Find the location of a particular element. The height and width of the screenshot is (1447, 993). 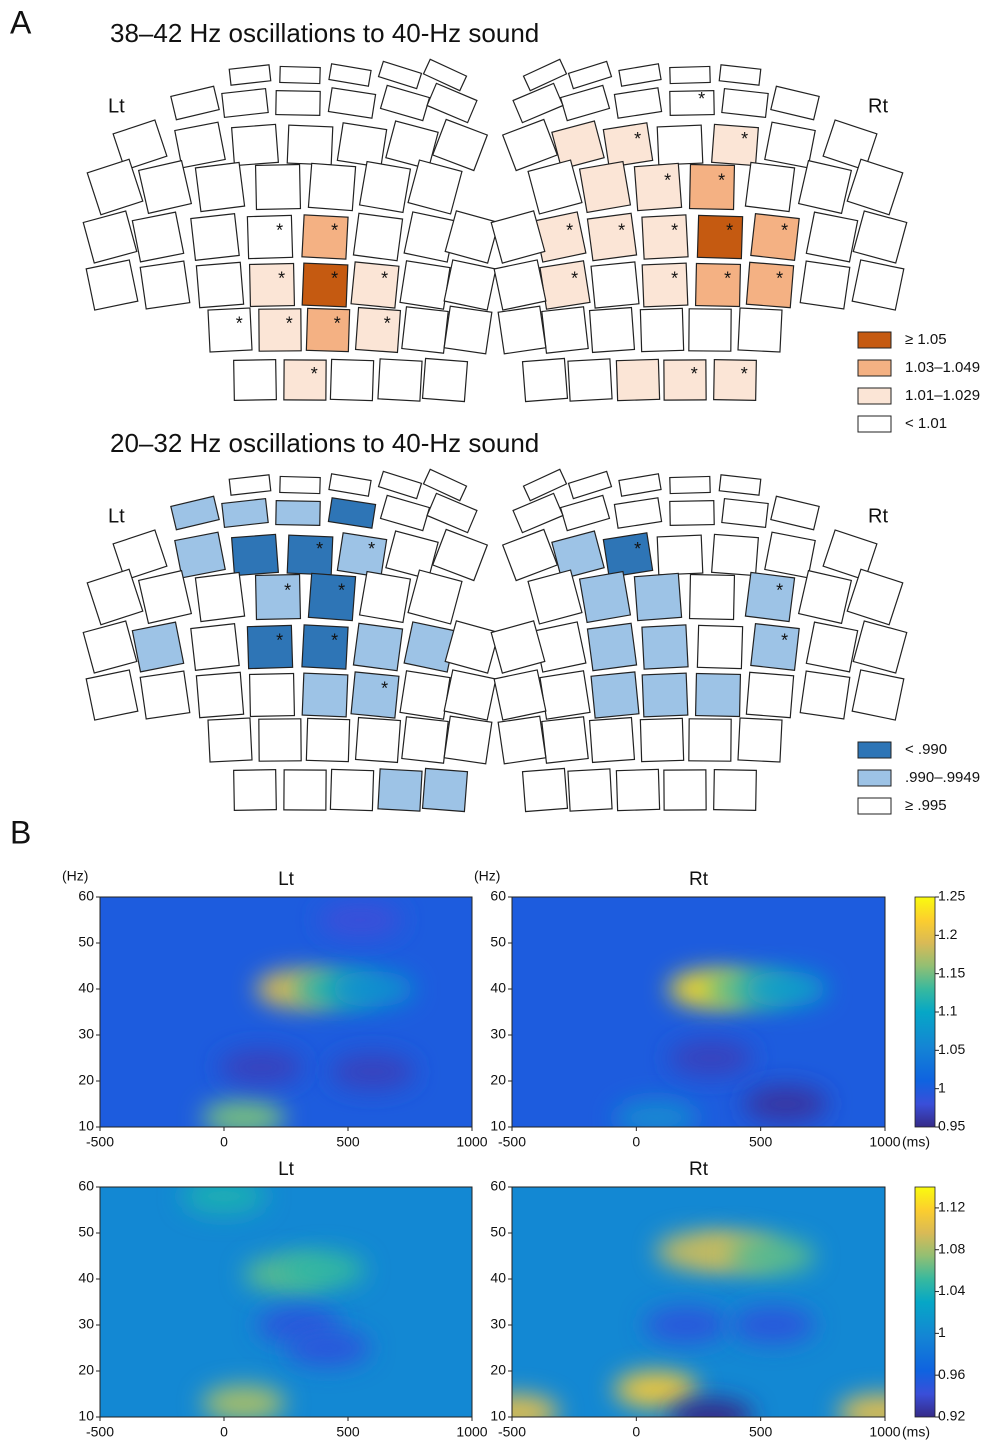

x-unit: (ms) is located at coordinates (916, 1432).